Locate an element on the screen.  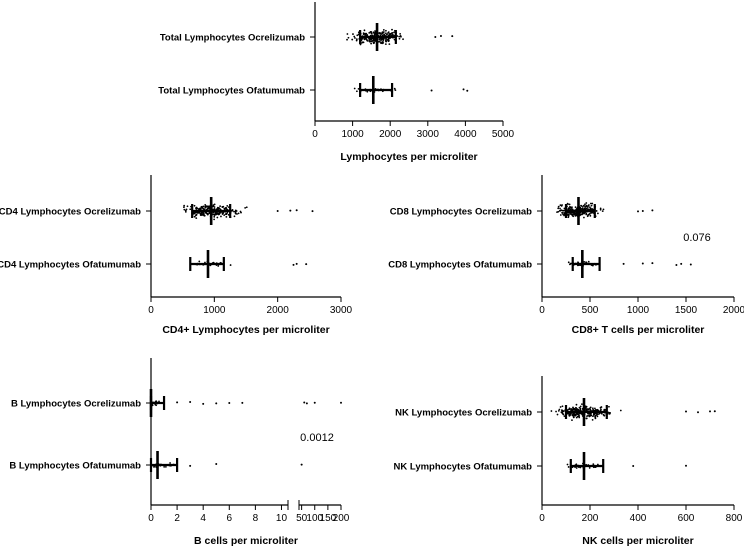
x-tick-label: 2000 is located at coordinates (733, 310).